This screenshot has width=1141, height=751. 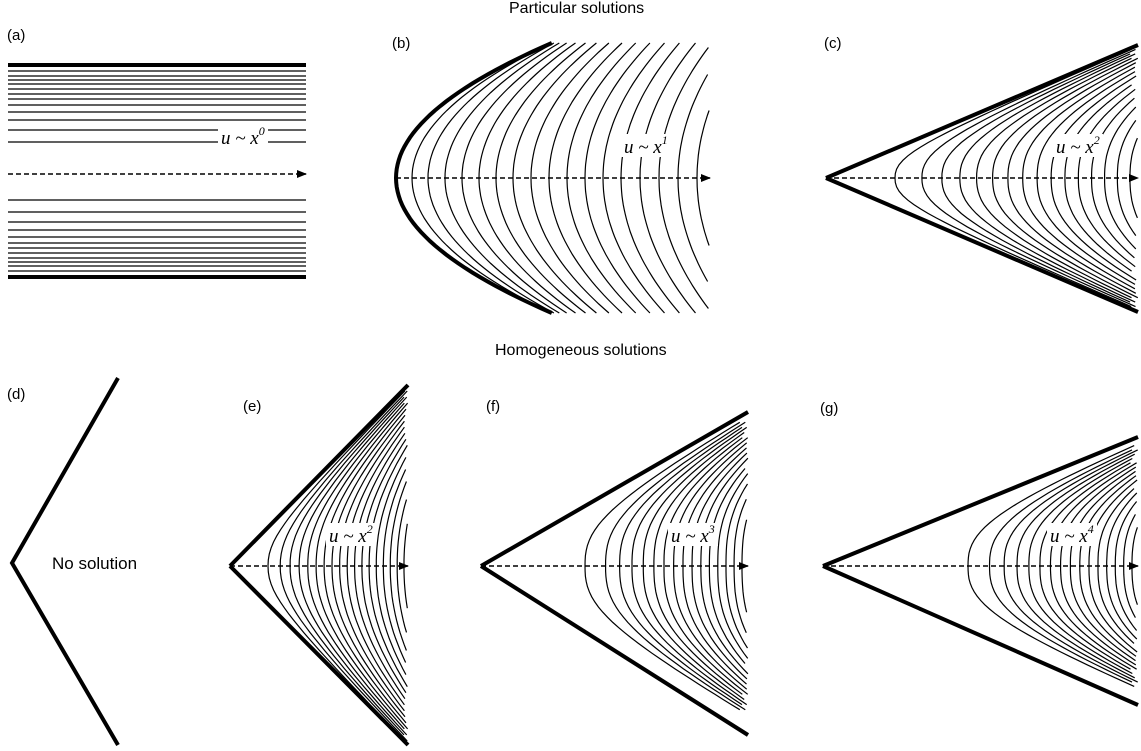 I want to click on no-solution-text: No solution, so click(x=95, y=563).